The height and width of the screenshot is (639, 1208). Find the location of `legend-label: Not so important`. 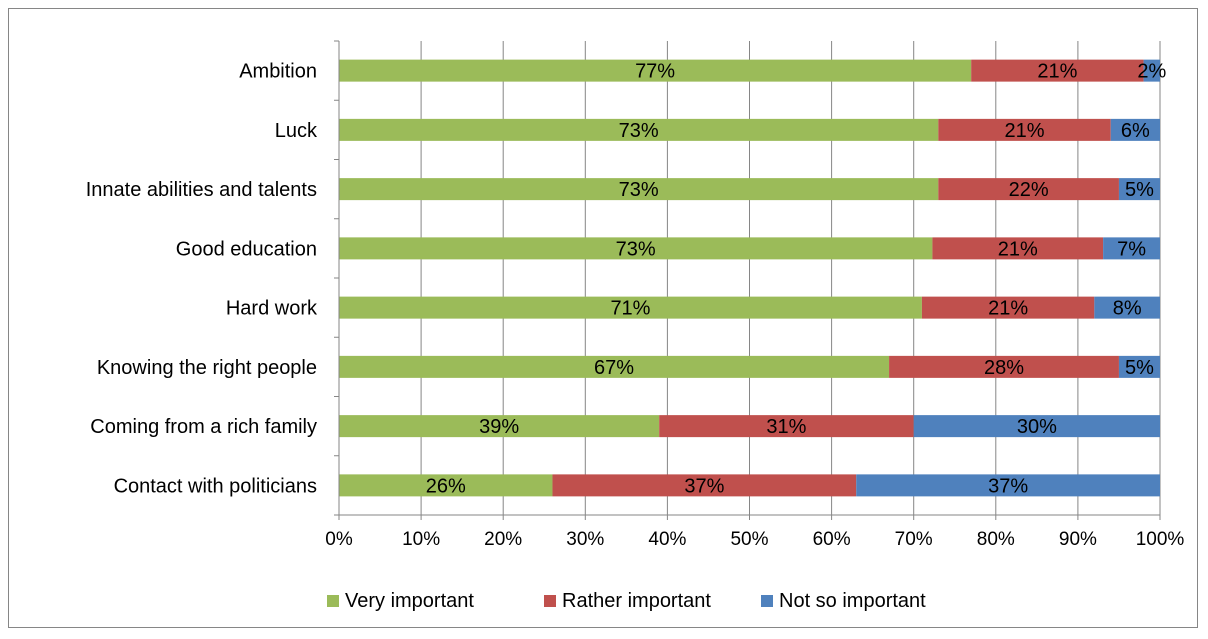

legend-label: Not so important is located at coordinates (852, 601).